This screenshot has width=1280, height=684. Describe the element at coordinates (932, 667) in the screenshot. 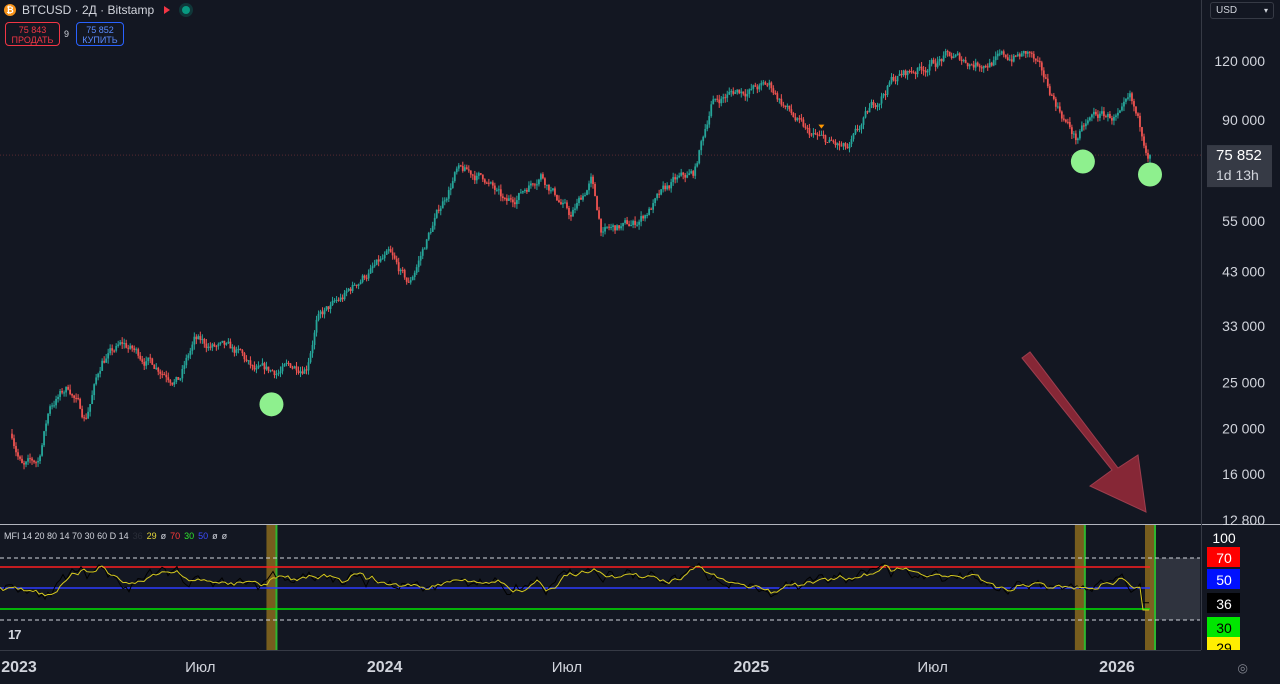

I see `time-tick-label: Июл` at that location.